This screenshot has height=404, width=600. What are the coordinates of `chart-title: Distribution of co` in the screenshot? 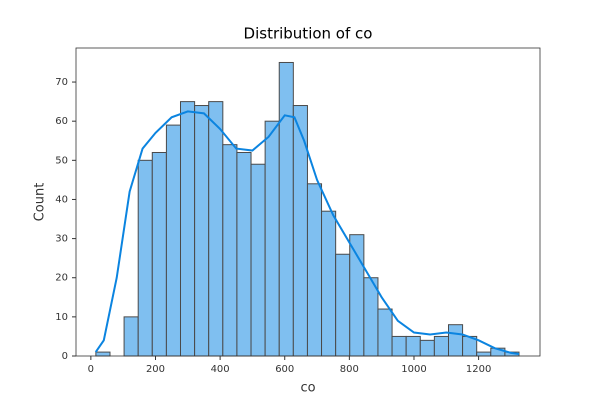 It's located at (308, 34).